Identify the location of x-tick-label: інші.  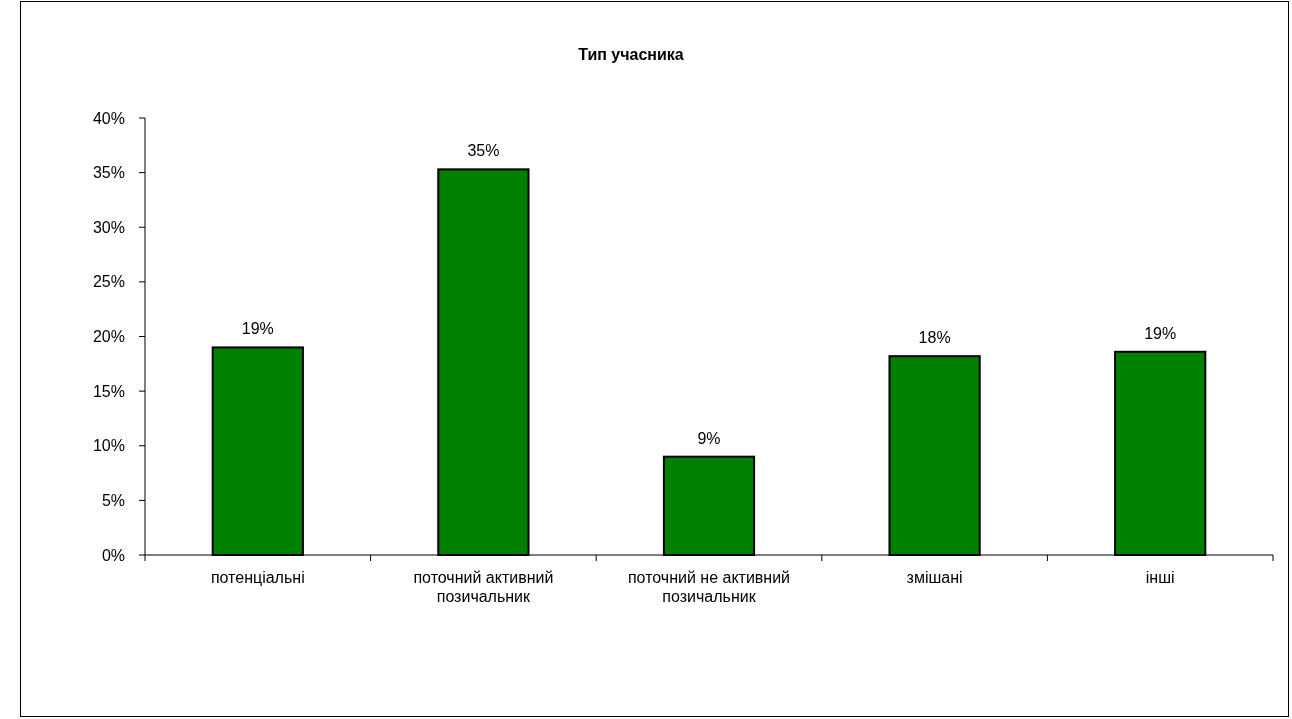
(1160, 577).